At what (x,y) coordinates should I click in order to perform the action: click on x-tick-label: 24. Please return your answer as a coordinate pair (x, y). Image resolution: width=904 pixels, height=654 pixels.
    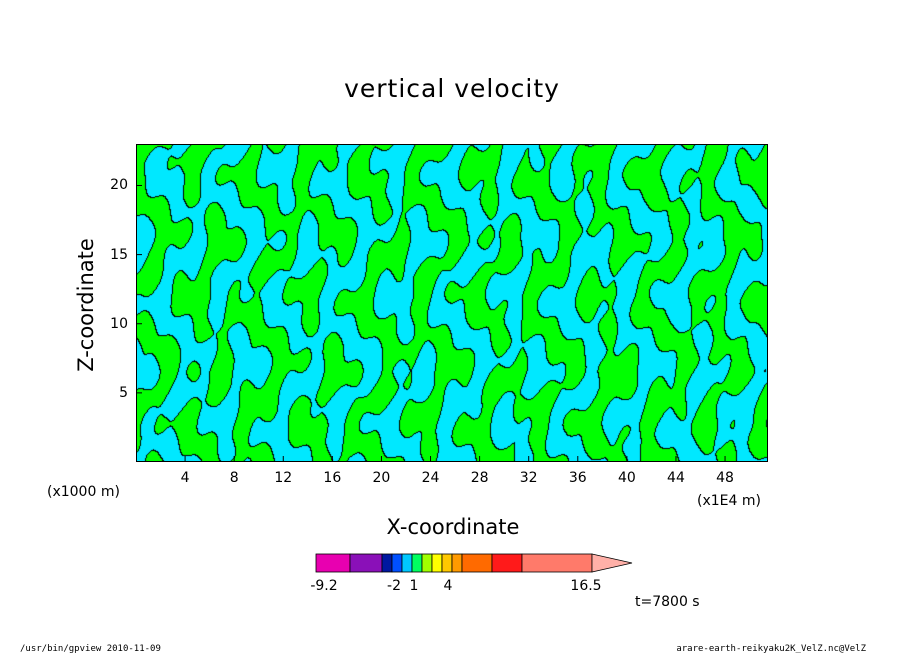
    Looking at the image, I should click on (430, 478).